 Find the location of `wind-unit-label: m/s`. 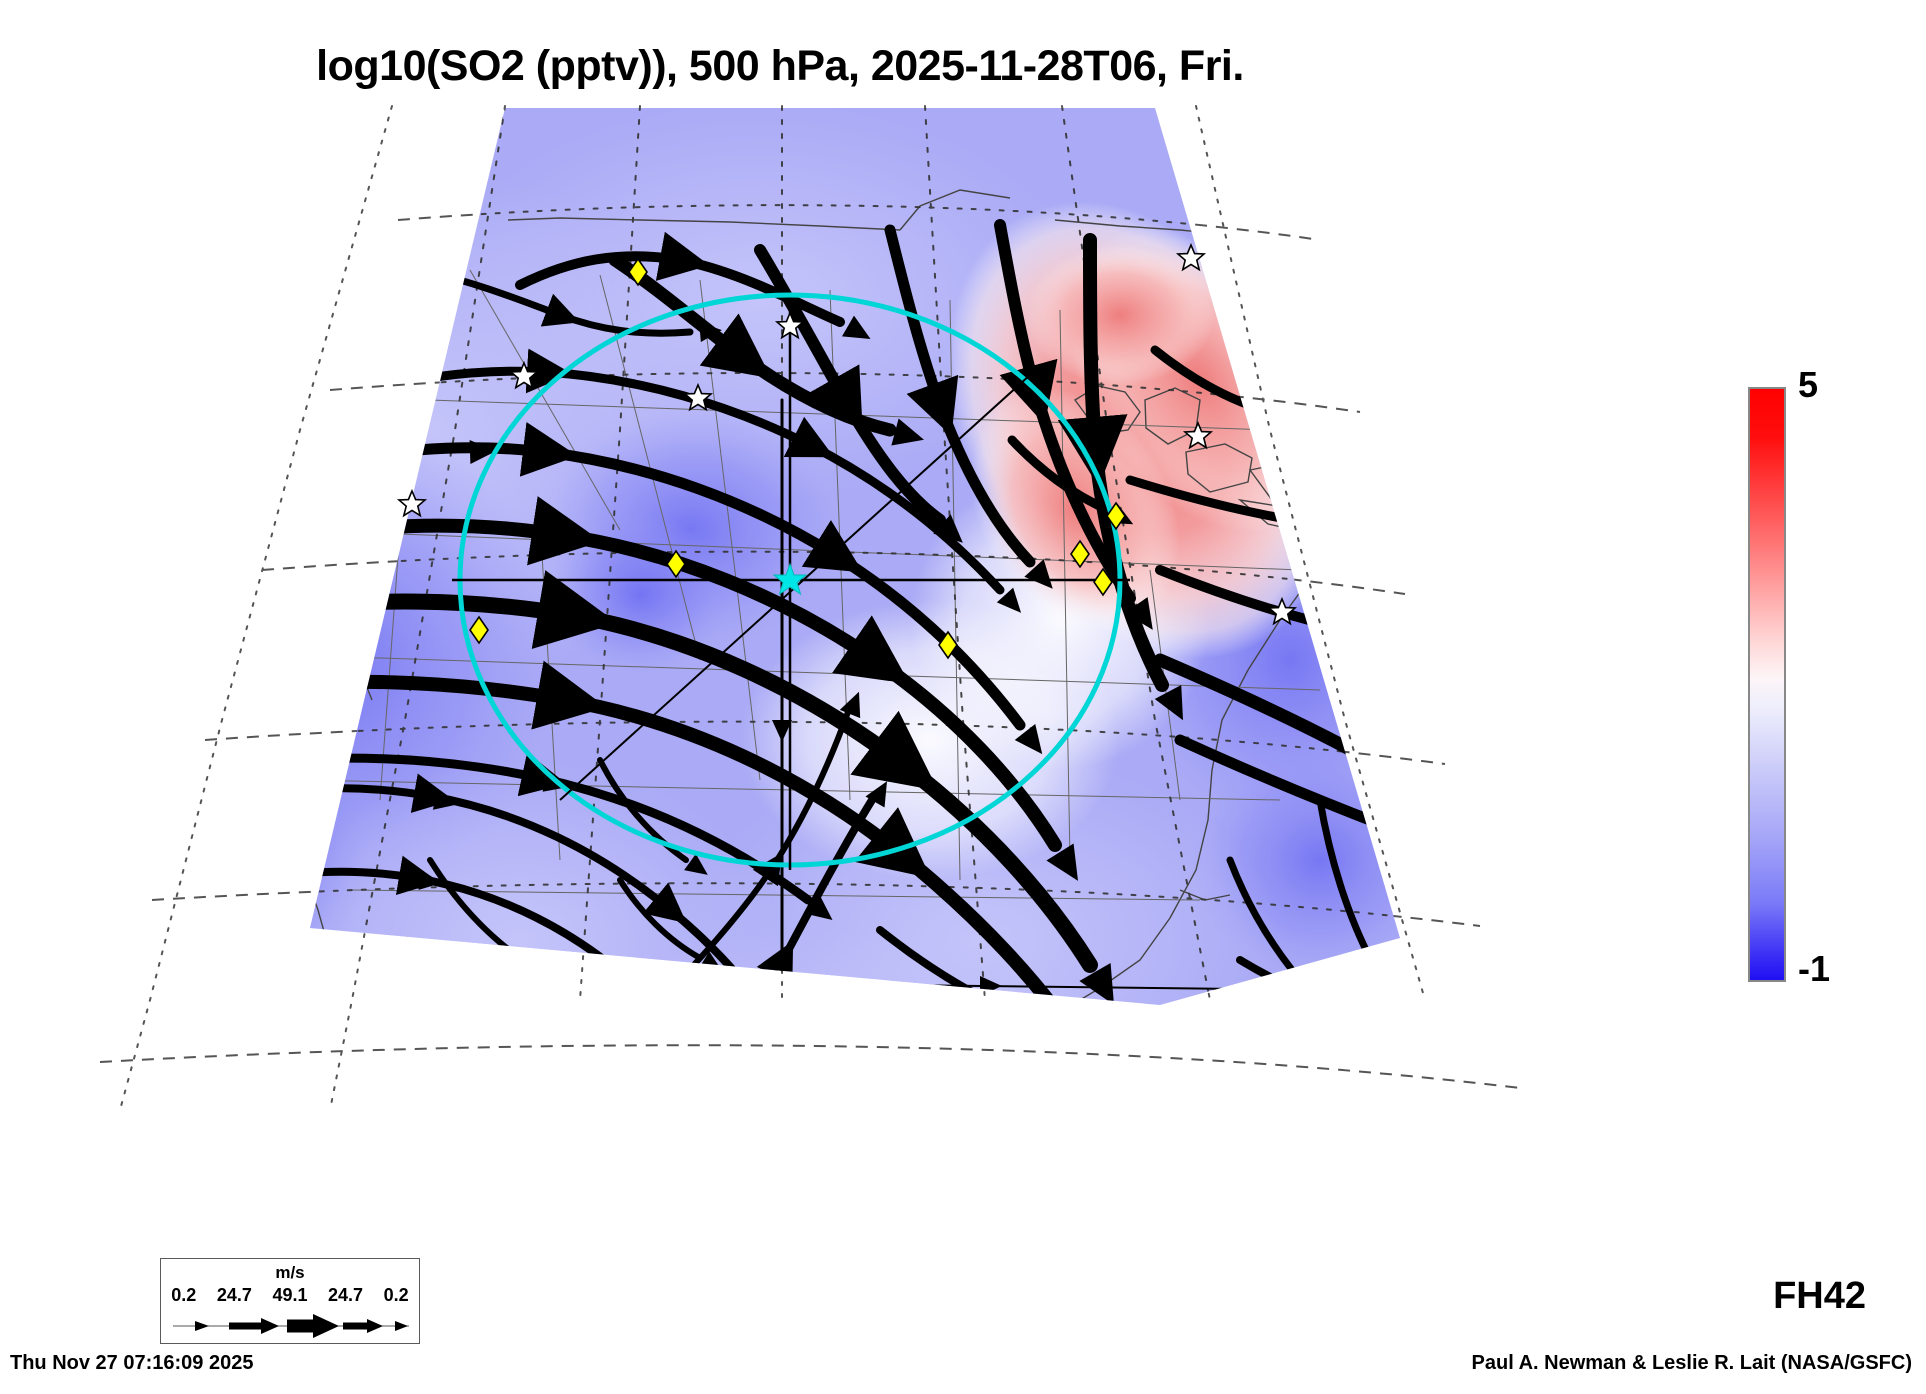

wind-unit-label: m/s is located at coordinates (290, 1272).